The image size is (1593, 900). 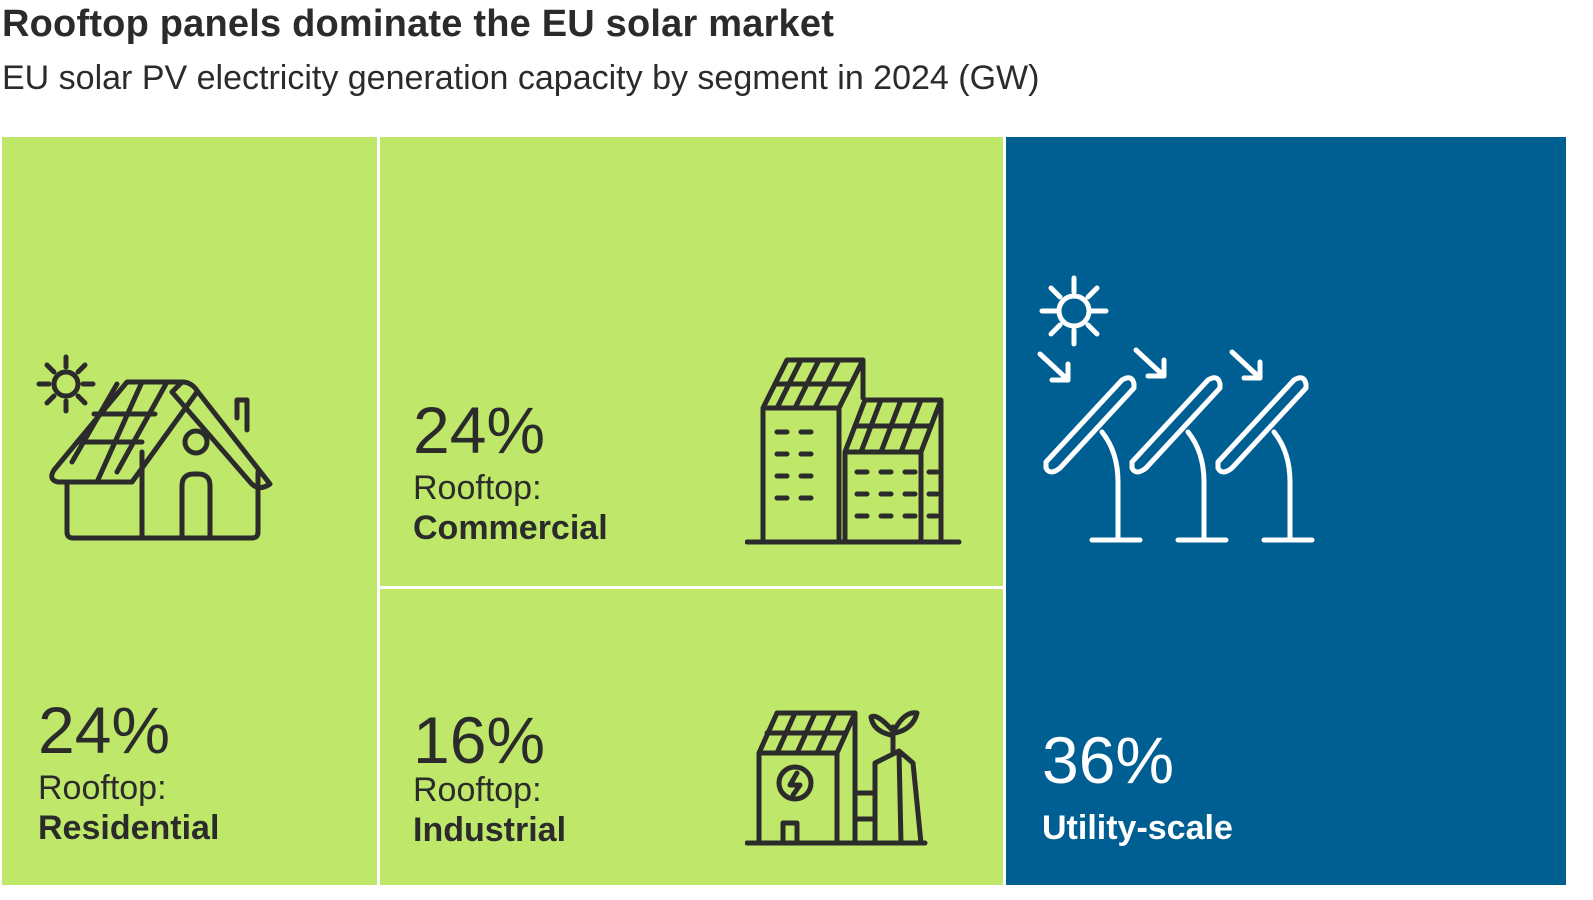 What do you see at coordinates (1137, 828) in the screenshot?
I see `segment-name-utility: Utility-scale` at bounding box center [1137, 828].